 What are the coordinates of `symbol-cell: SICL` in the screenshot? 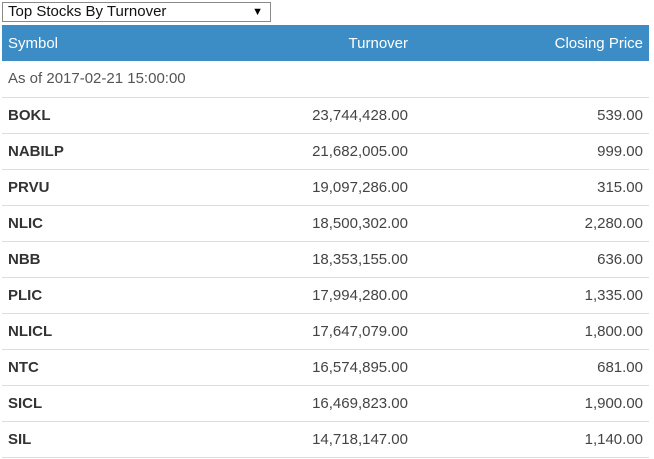 It's located at (72, 402).